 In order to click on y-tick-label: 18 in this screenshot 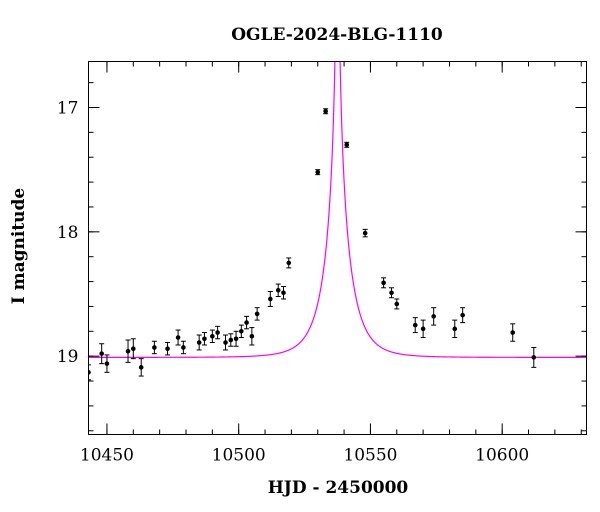, I will do `click(68, 233)`.